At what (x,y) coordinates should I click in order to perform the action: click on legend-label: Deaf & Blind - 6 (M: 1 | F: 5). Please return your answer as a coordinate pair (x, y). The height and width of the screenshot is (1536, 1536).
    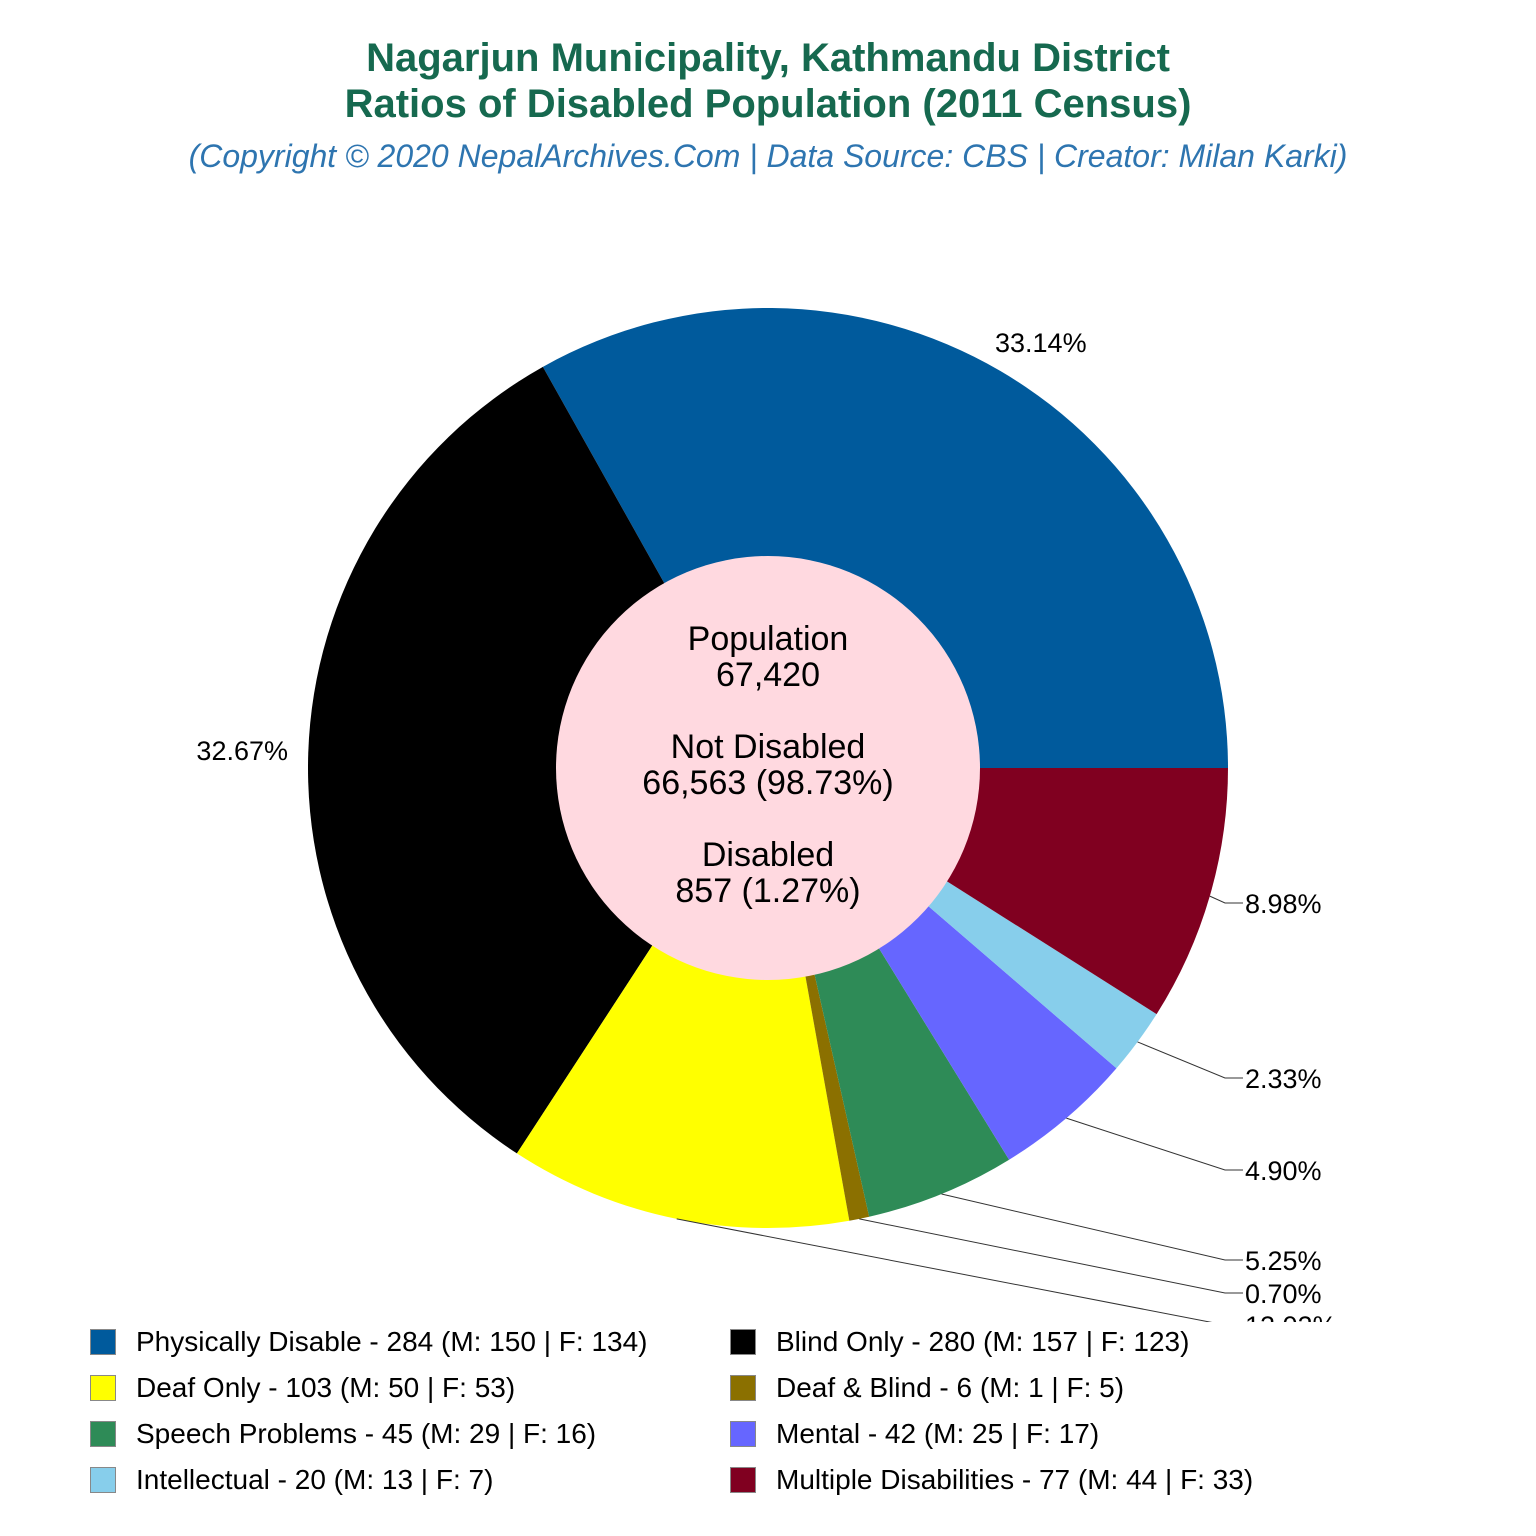
    Looking at the image, I should click on (950, 1387).